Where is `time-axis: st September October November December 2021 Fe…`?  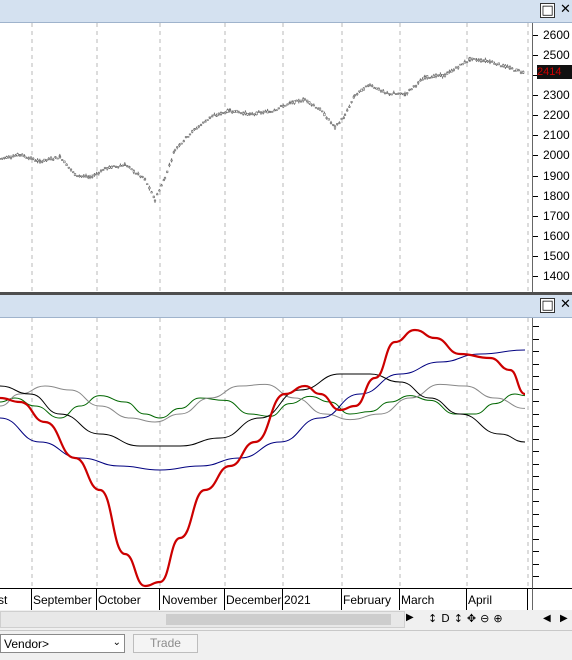
time-axis: st September October November December 2021 Fe… is located at coordinates (266, 599).